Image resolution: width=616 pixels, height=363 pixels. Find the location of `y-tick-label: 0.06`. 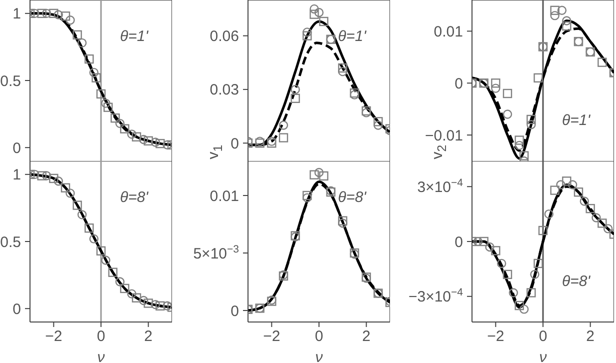

y-tick-label: 0.06 is located at coordinates (224, 37).